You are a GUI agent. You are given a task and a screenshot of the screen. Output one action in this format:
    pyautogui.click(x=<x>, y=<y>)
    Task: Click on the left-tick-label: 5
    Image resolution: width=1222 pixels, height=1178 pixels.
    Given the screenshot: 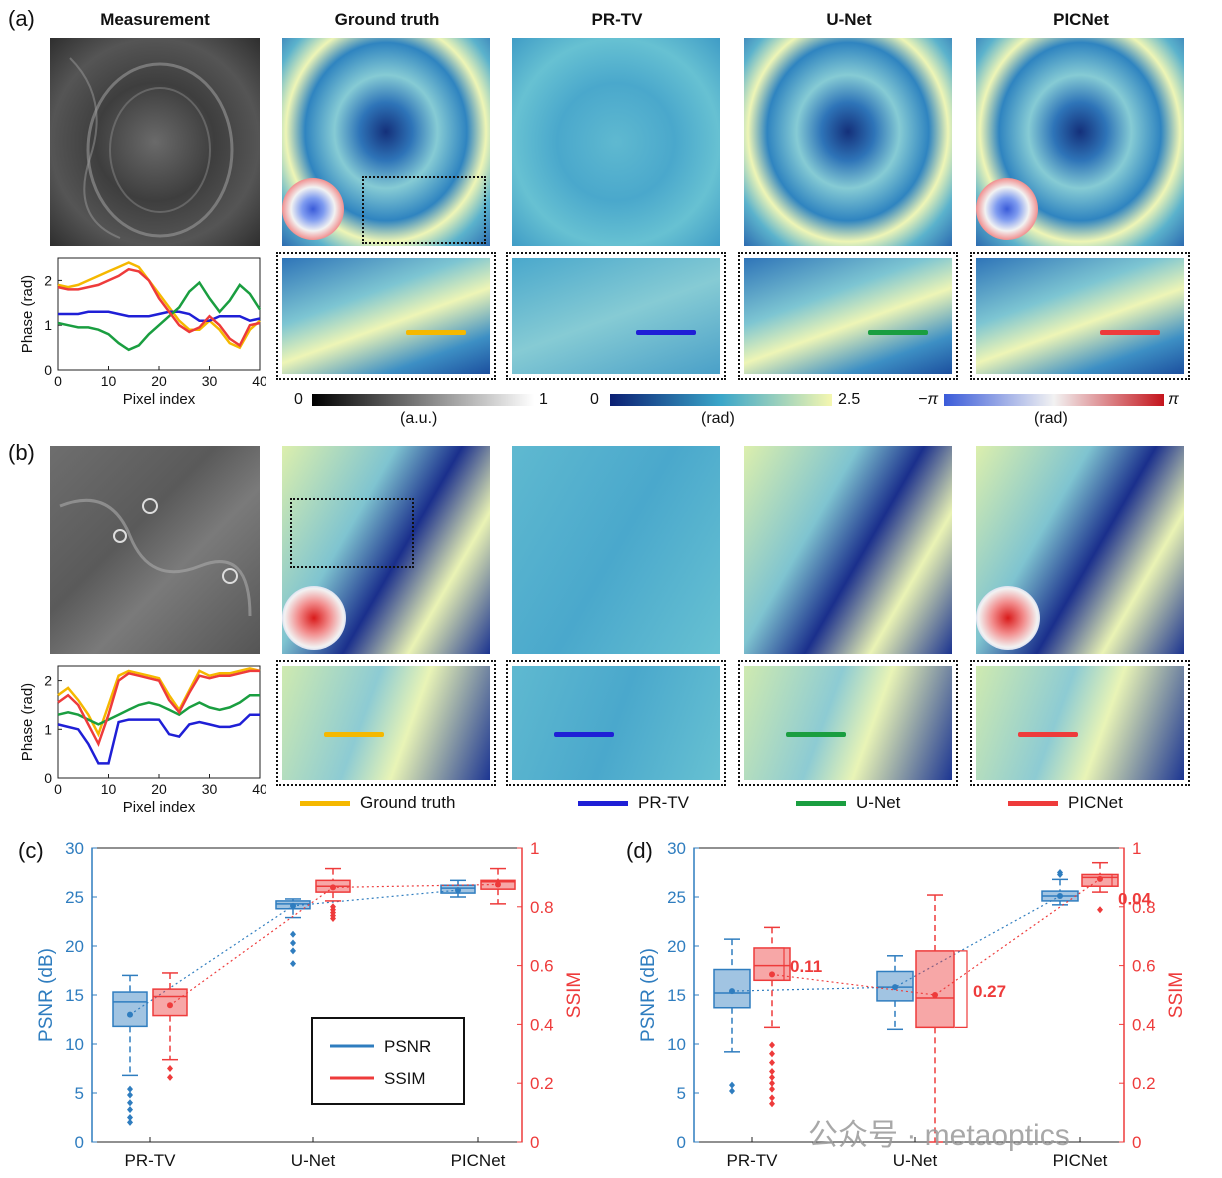 What is the action you would take?
    pyautogui.click(x=681, y=1093)
    